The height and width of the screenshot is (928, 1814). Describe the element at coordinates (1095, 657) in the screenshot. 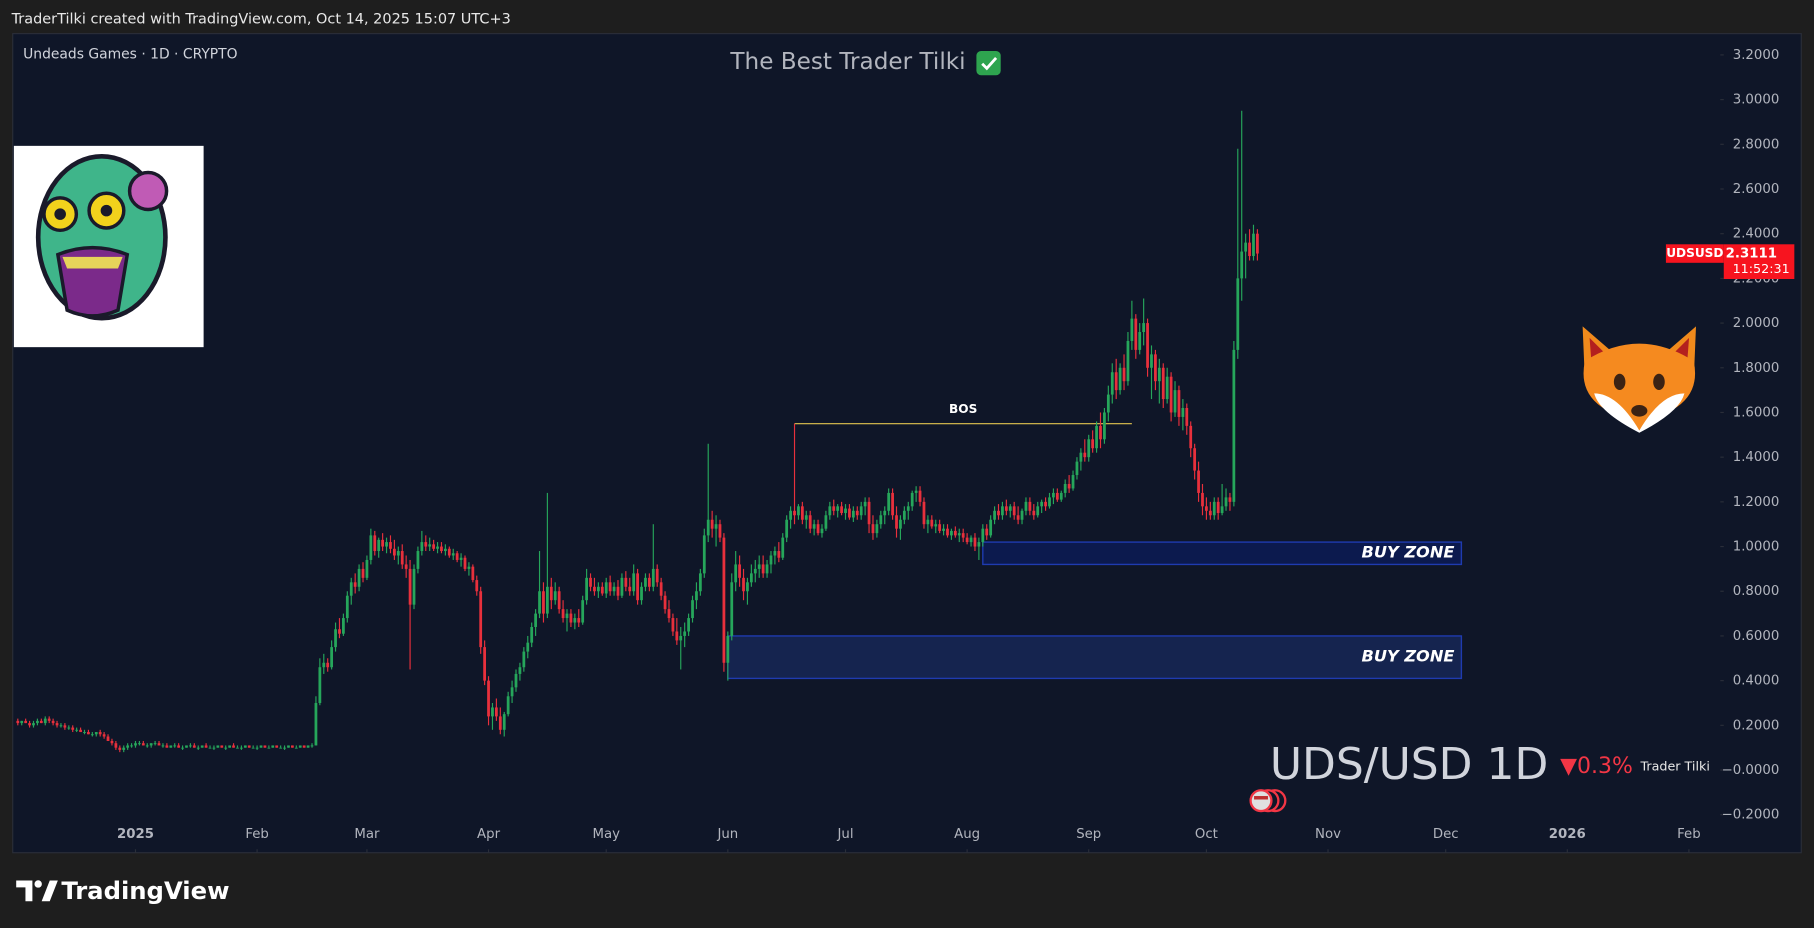

I see `buy-zone` at that location.